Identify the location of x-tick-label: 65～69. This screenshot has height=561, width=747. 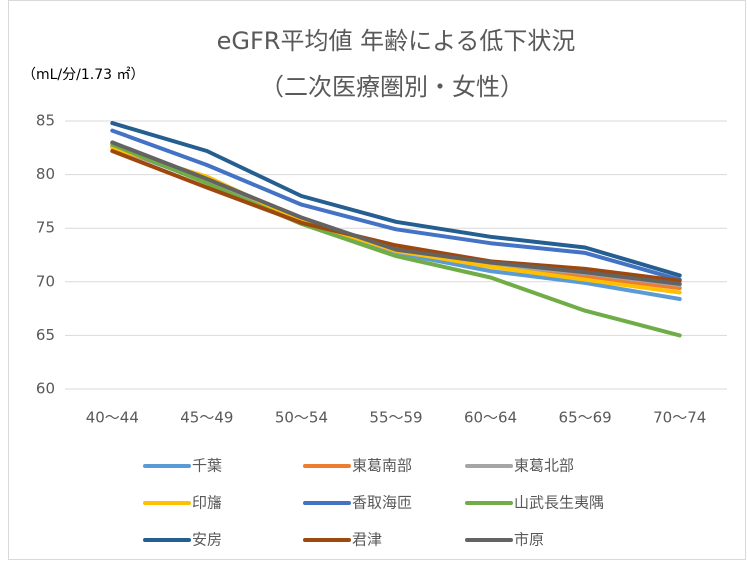
(585, 418).